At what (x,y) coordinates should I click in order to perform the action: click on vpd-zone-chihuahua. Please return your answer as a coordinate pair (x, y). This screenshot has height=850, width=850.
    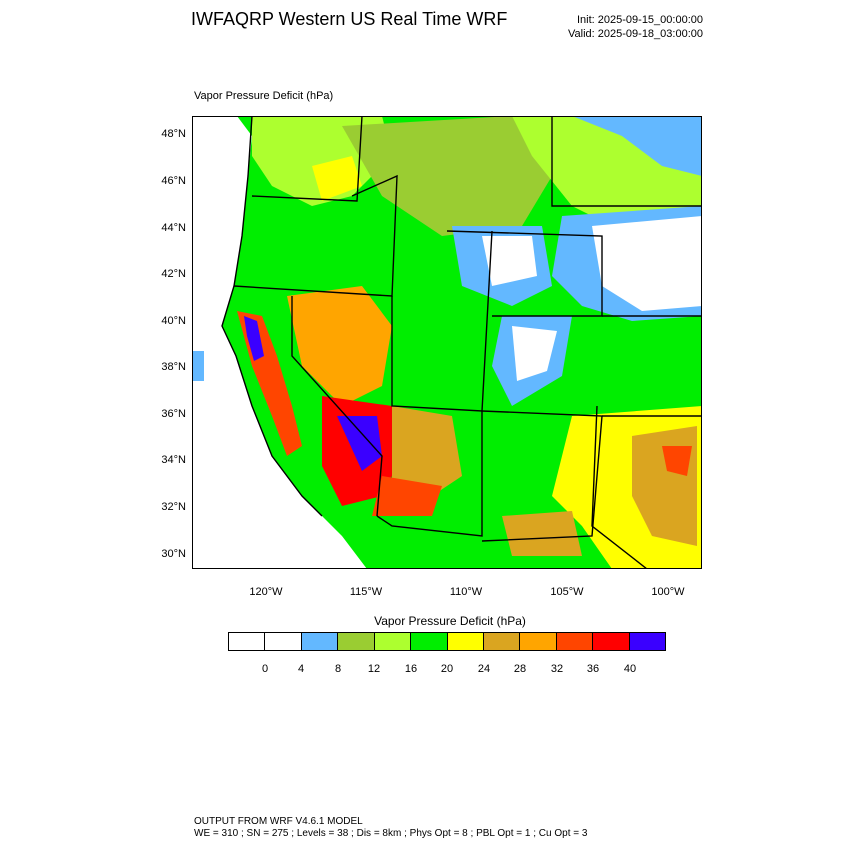
    Looking at the image, I should click on (542, 533).